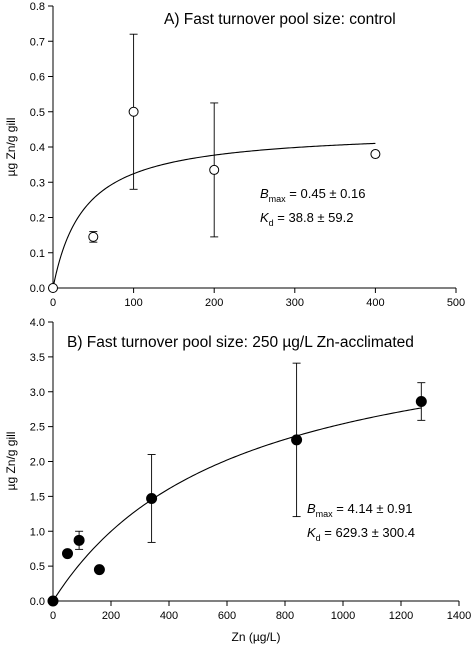 Image resolution: width=472 pixels, height=655 pixels. I want to click on panel-a-y-tick-label: 0.6, so click(37, 78).